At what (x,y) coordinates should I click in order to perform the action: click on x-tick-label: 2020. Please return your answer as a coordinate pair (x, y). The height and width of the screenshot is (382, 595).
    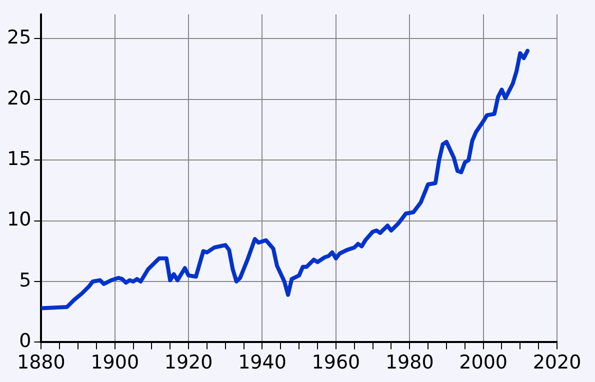
    Looking at the image, I should click on (557, 363).